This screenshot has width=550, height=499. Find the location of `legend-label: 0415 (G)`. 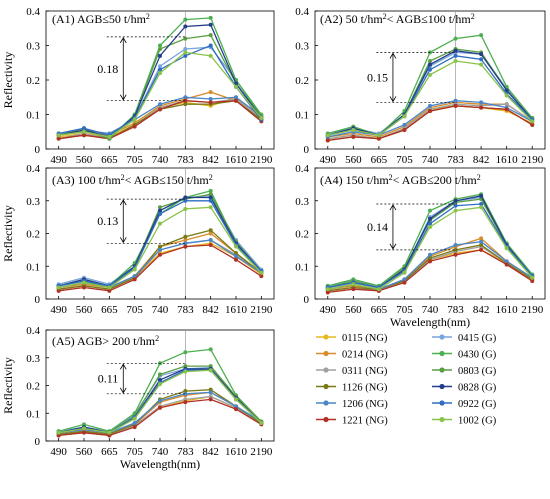

legend-label: 0415 (G) is located at coordinates (477, 338).